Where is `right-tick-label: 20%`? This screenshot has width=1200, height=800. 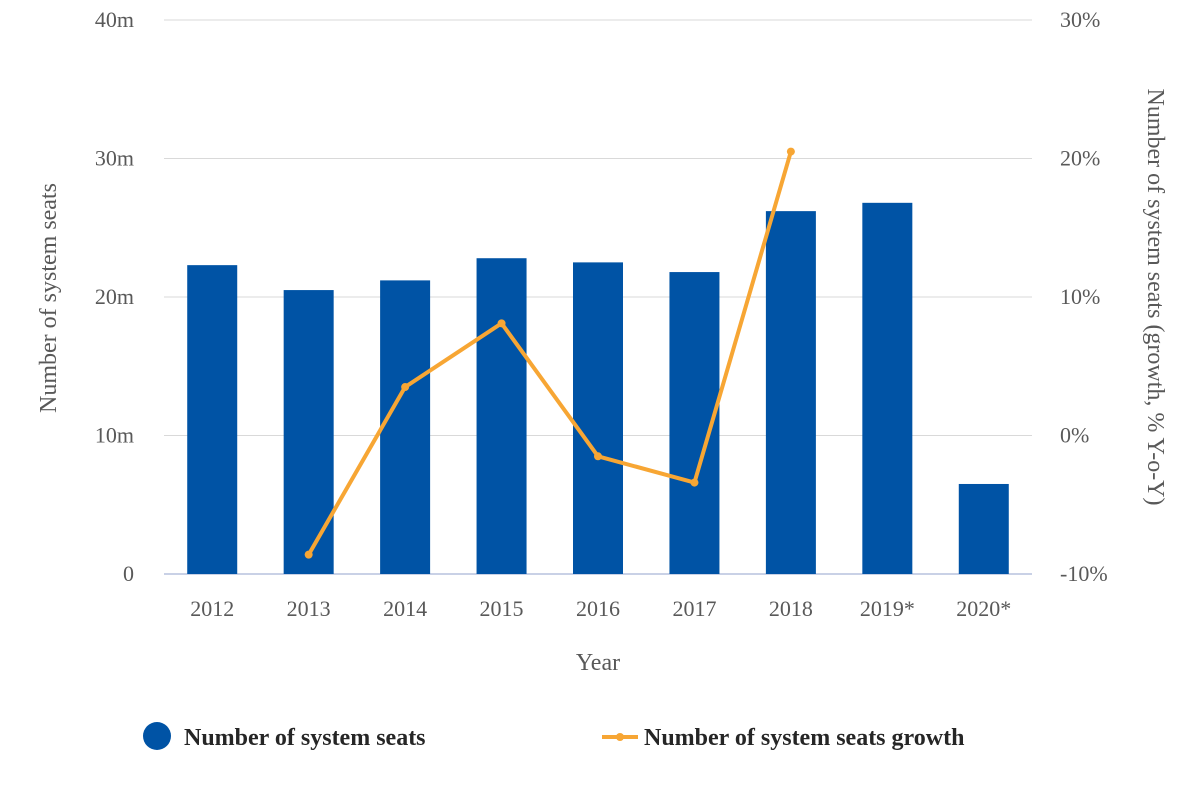 right-tick-label: 20% is located at coordinates (1080, 158).